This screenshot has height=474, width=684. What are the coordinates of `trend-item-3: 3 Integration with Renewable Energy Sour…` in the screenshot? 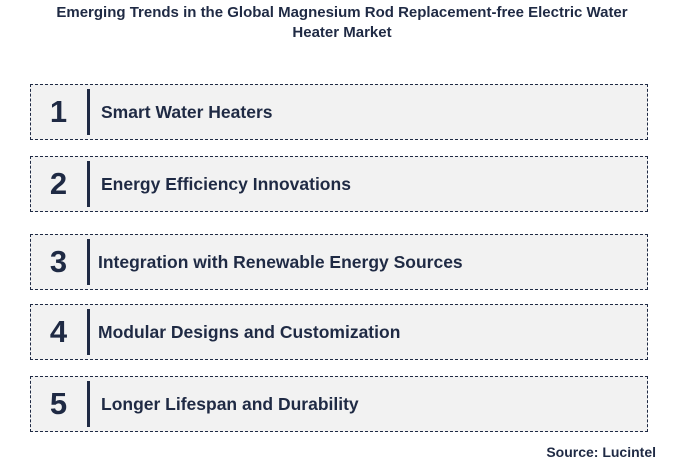 It's located at (339, 262).